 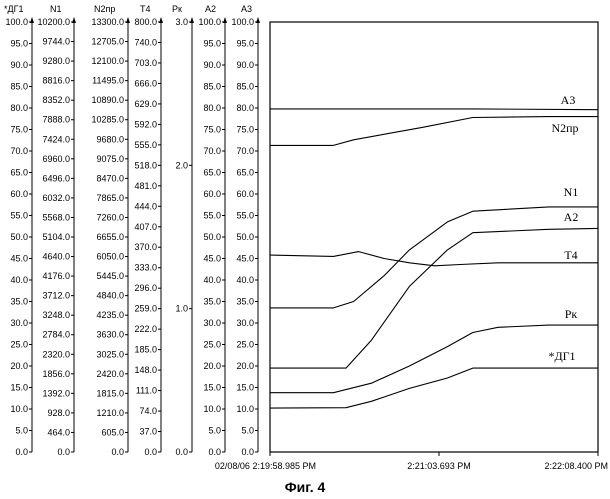 What do you see at coordinates (56, 139) in the screenshot?
I see `axis-tick-label: 7424.0` at bounding box center [56, 139].